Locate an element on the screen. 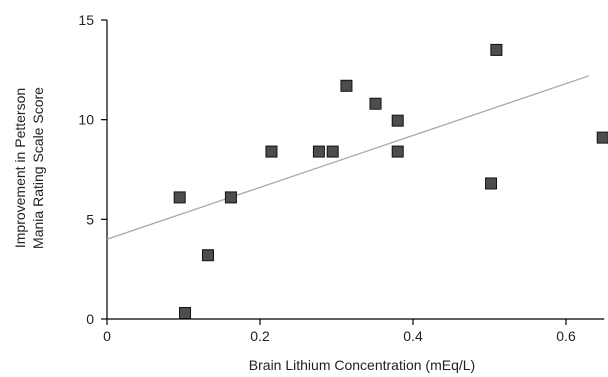 This screenshot has height=377, width=608. x-tick-label: 0.6 is located at coordinates (566, 336).